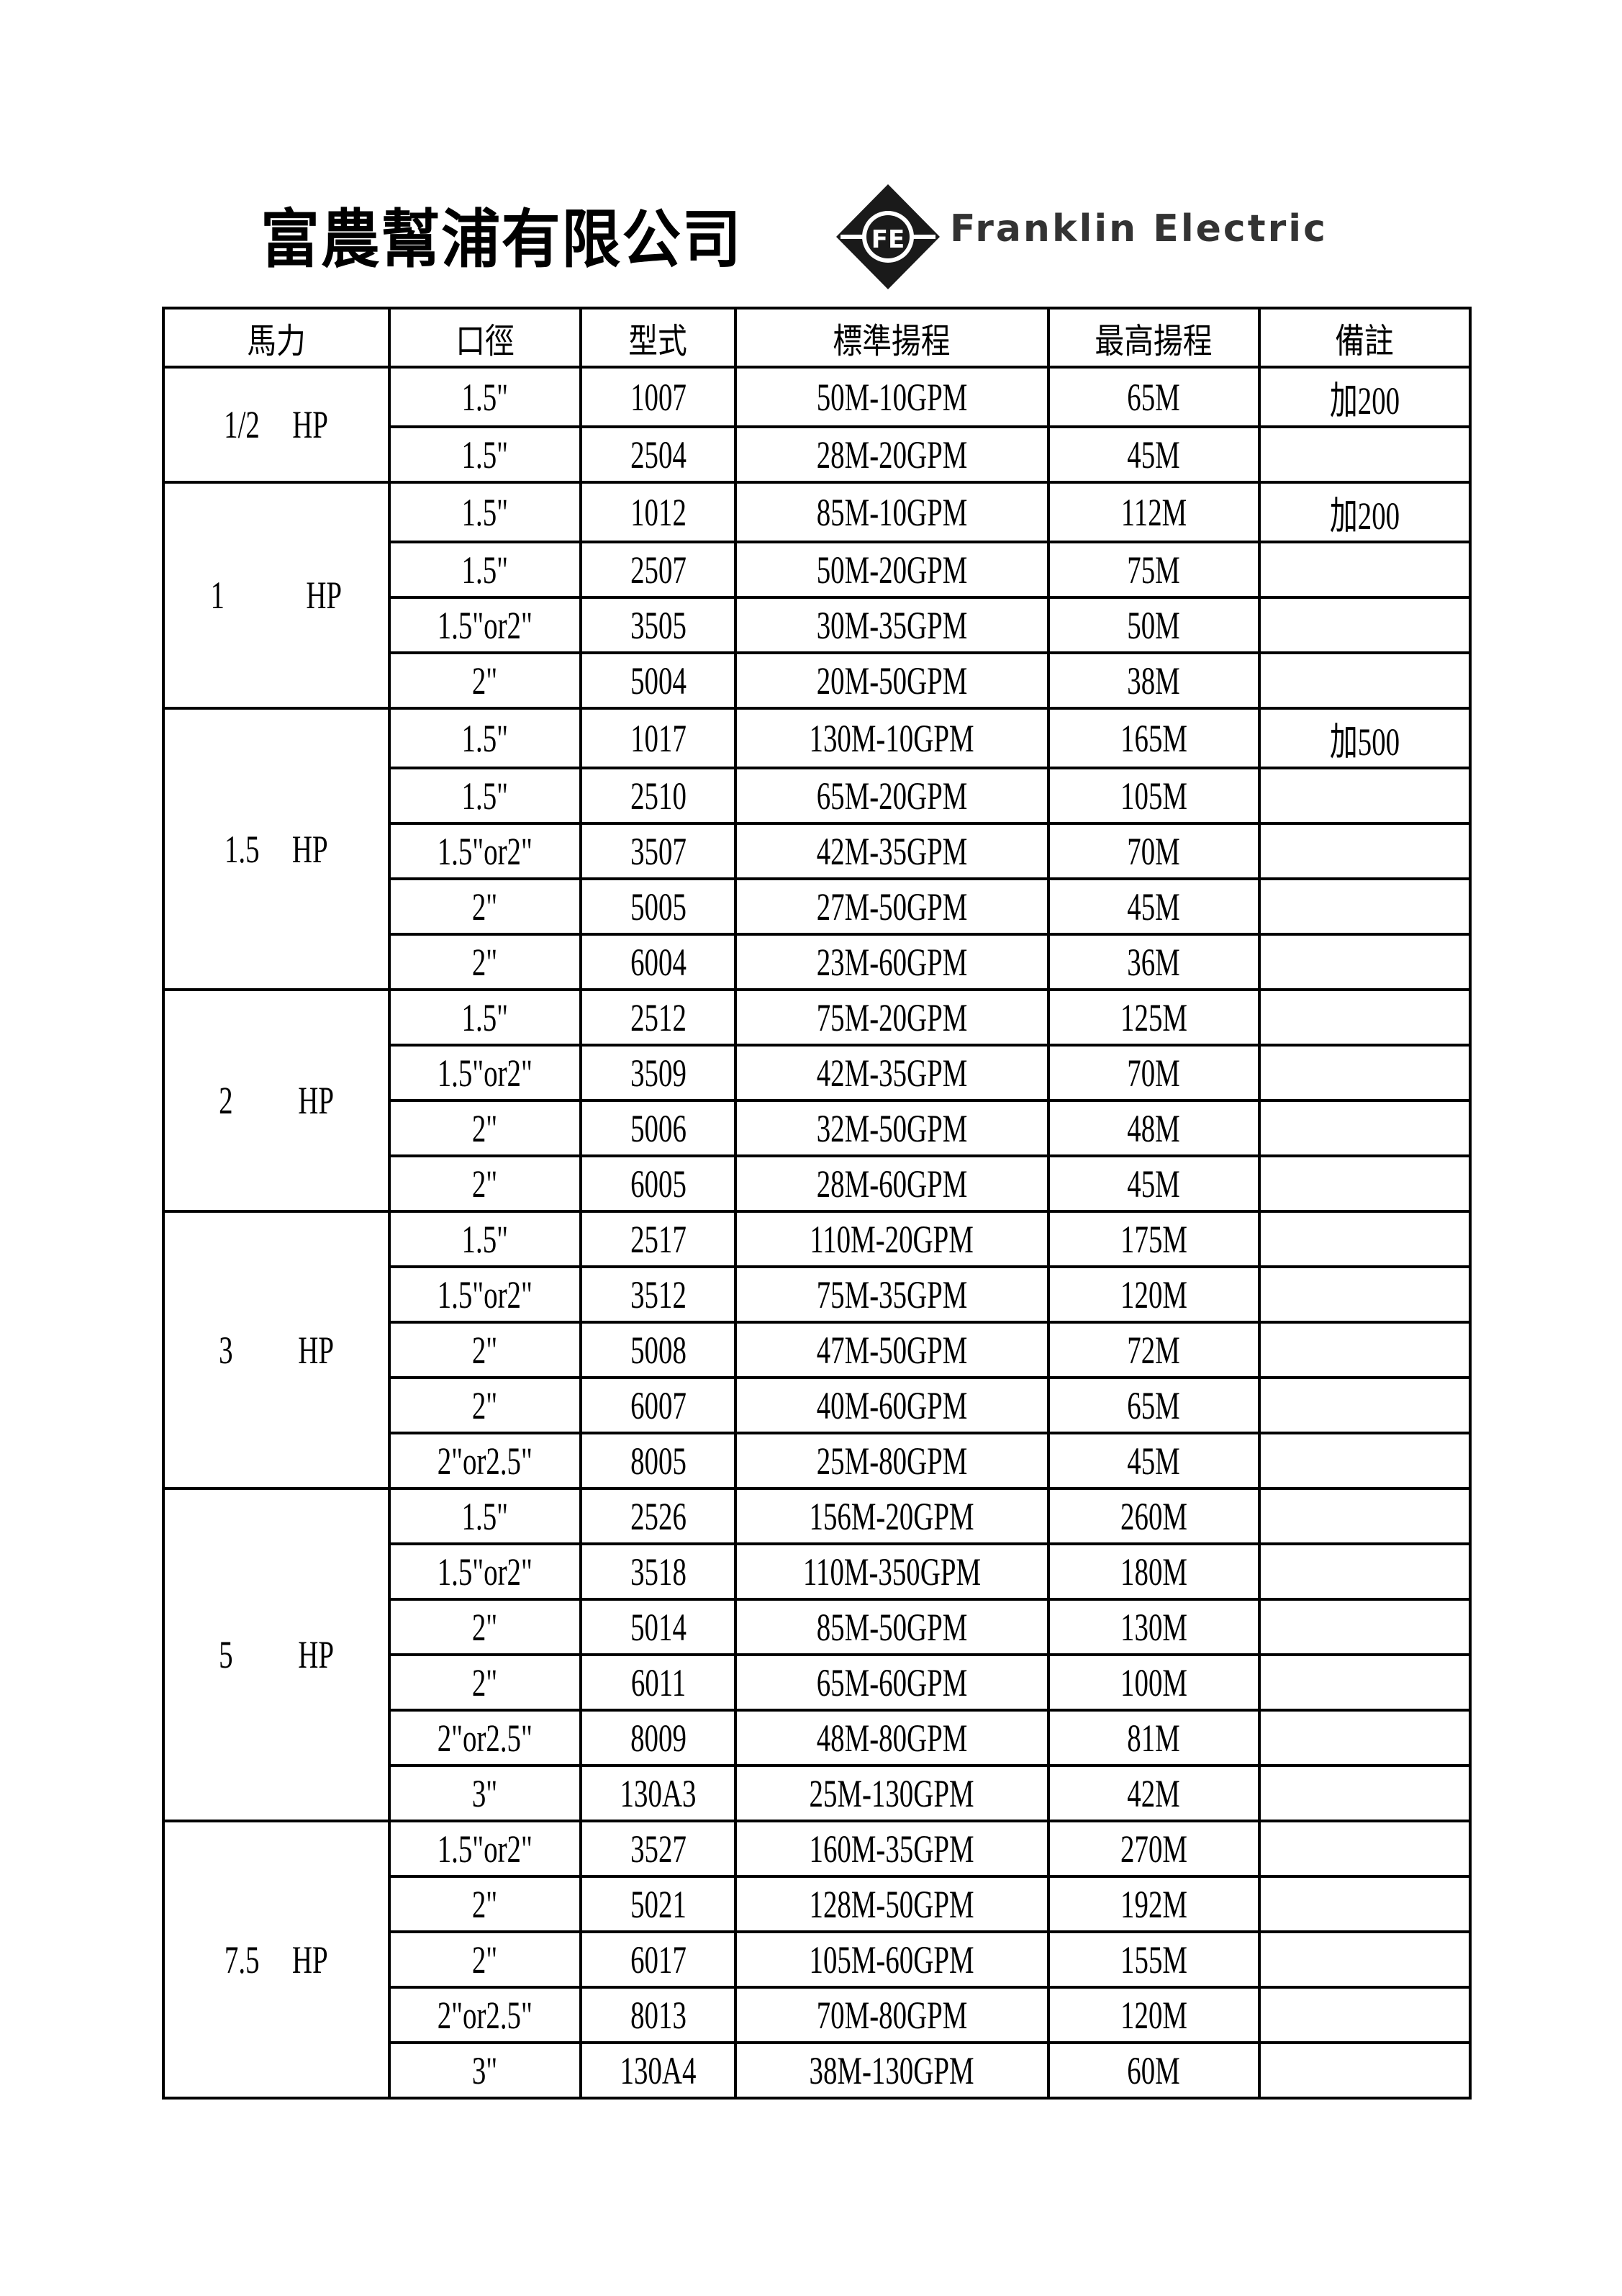  Describe the element at coordinates (658, 625) in the screenshot. I see `cell-text: 3505` at that location.